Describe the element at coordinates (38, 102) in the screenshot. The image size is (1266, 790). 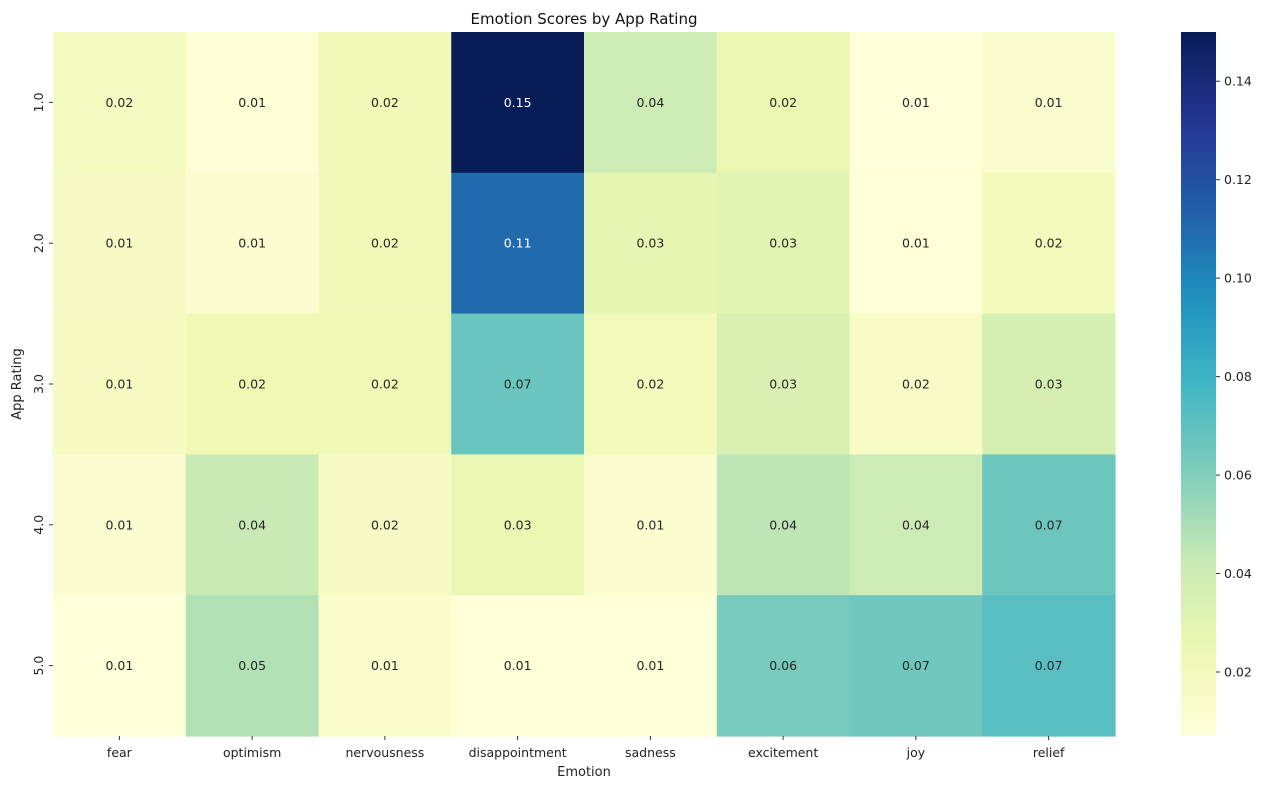
I see `y-tick-label: 1.0` at that location.